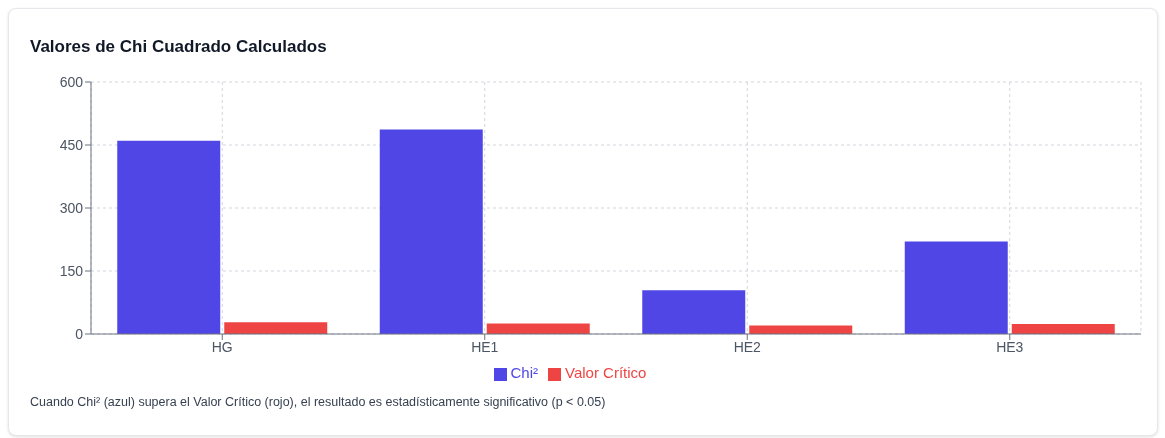  I want to click on y-tick-label: 450, so click(71, 144).